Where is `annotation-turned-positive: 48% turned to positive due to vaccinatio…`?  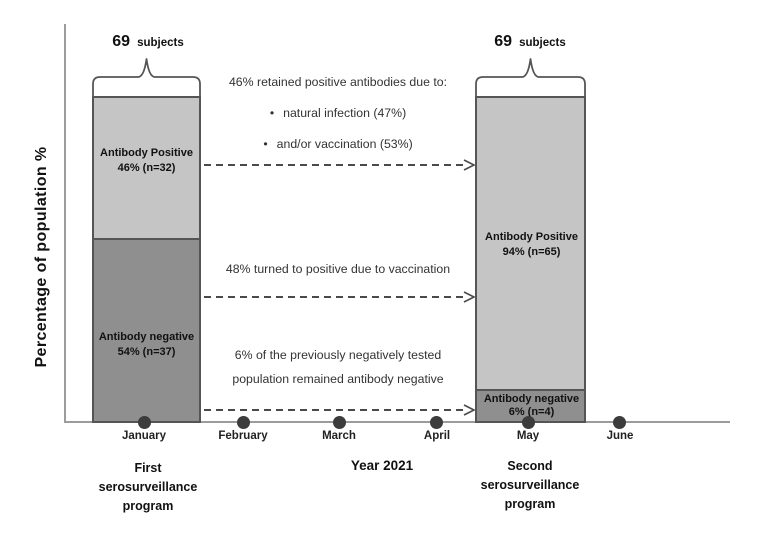 annotation-turned-positive: 48% turned to positive due to vaccinatio… is located at coordinates (338, 269).